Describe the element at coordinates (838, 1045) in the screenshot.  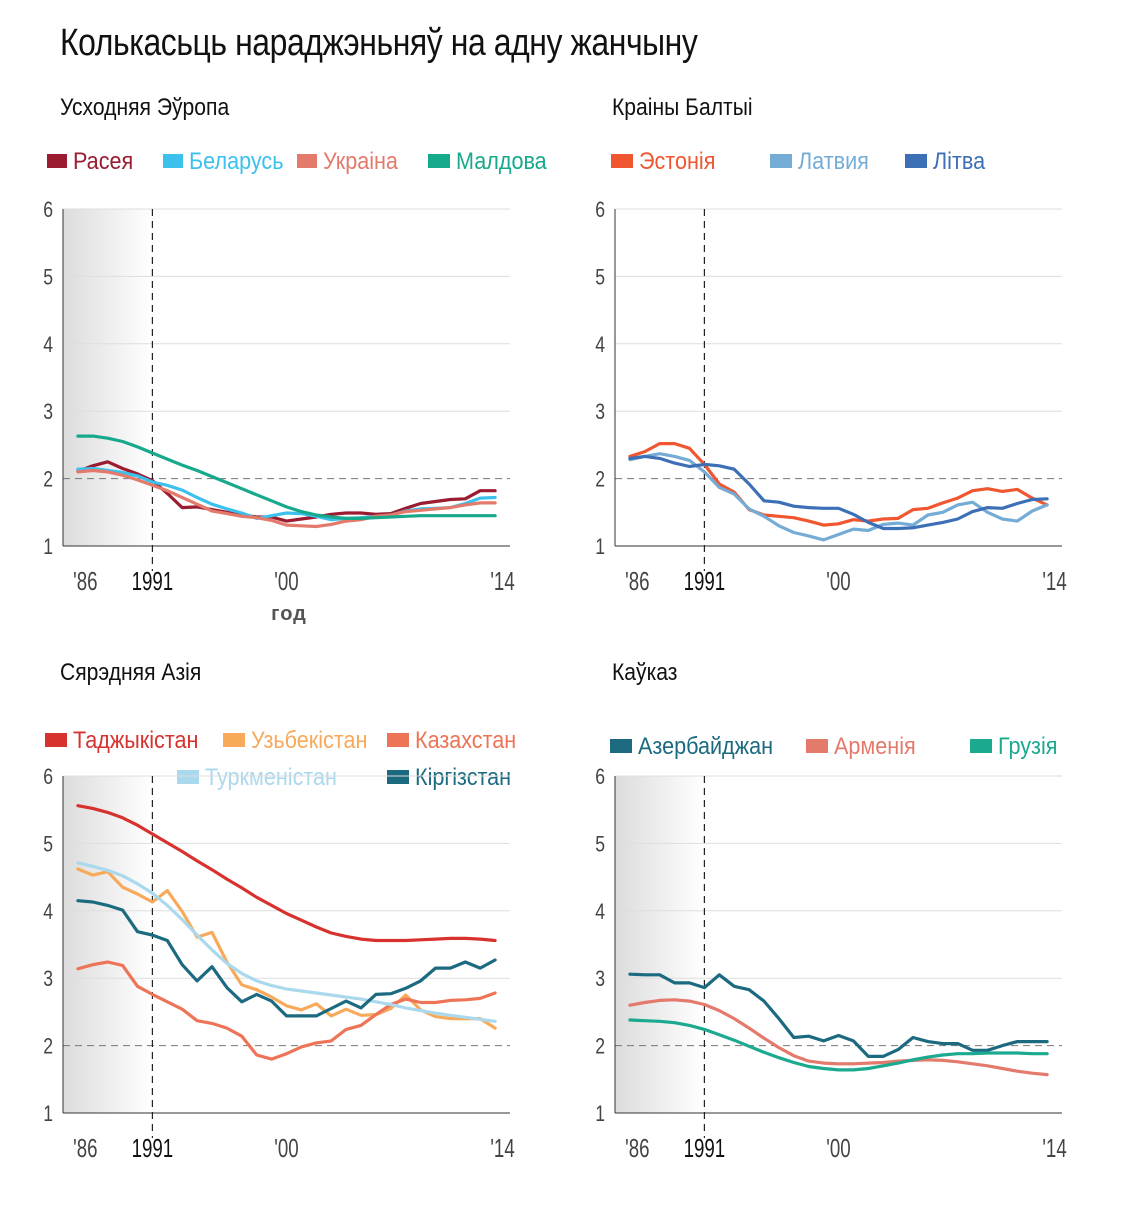
I see `series-line-Грузія` at that location.